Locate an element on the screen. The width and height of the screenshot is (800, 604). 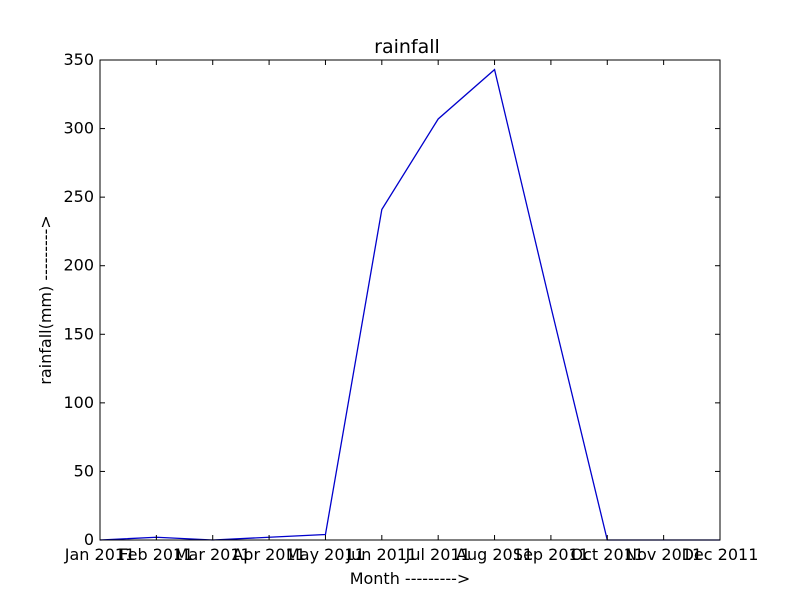
x-tick-label: Nov 2011 is located at coordinates (663, 554).